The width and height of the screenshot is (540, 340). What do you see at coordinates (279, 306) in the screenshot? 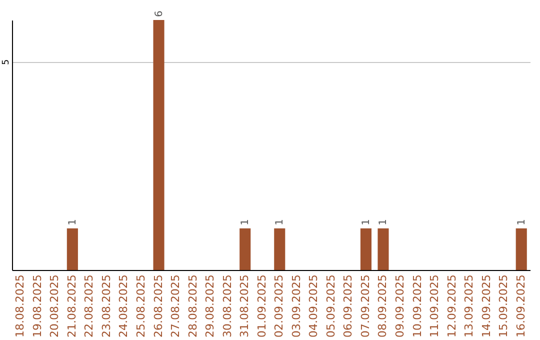
I see `x-tick-label: 02.09.2025` at bounding box center [279, 306].